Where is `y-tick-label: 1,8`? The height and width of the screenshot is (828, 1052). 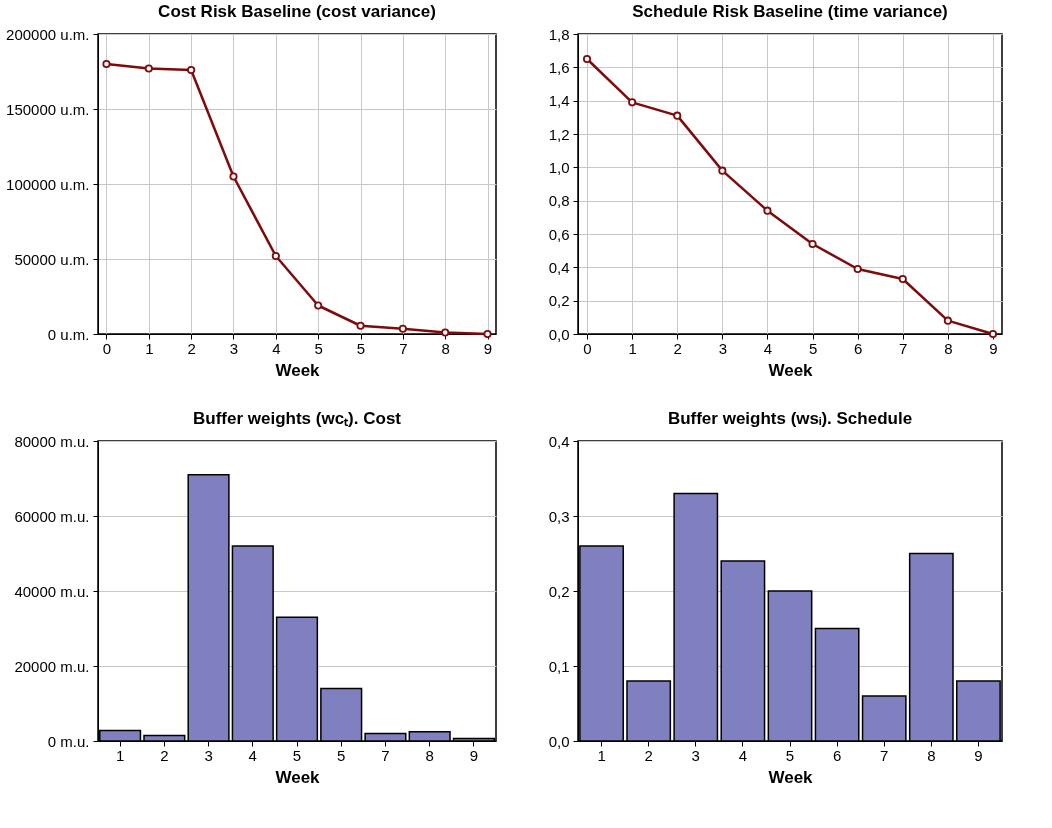
y-tick-label: 1,8 is located at coordinates (559, 34).